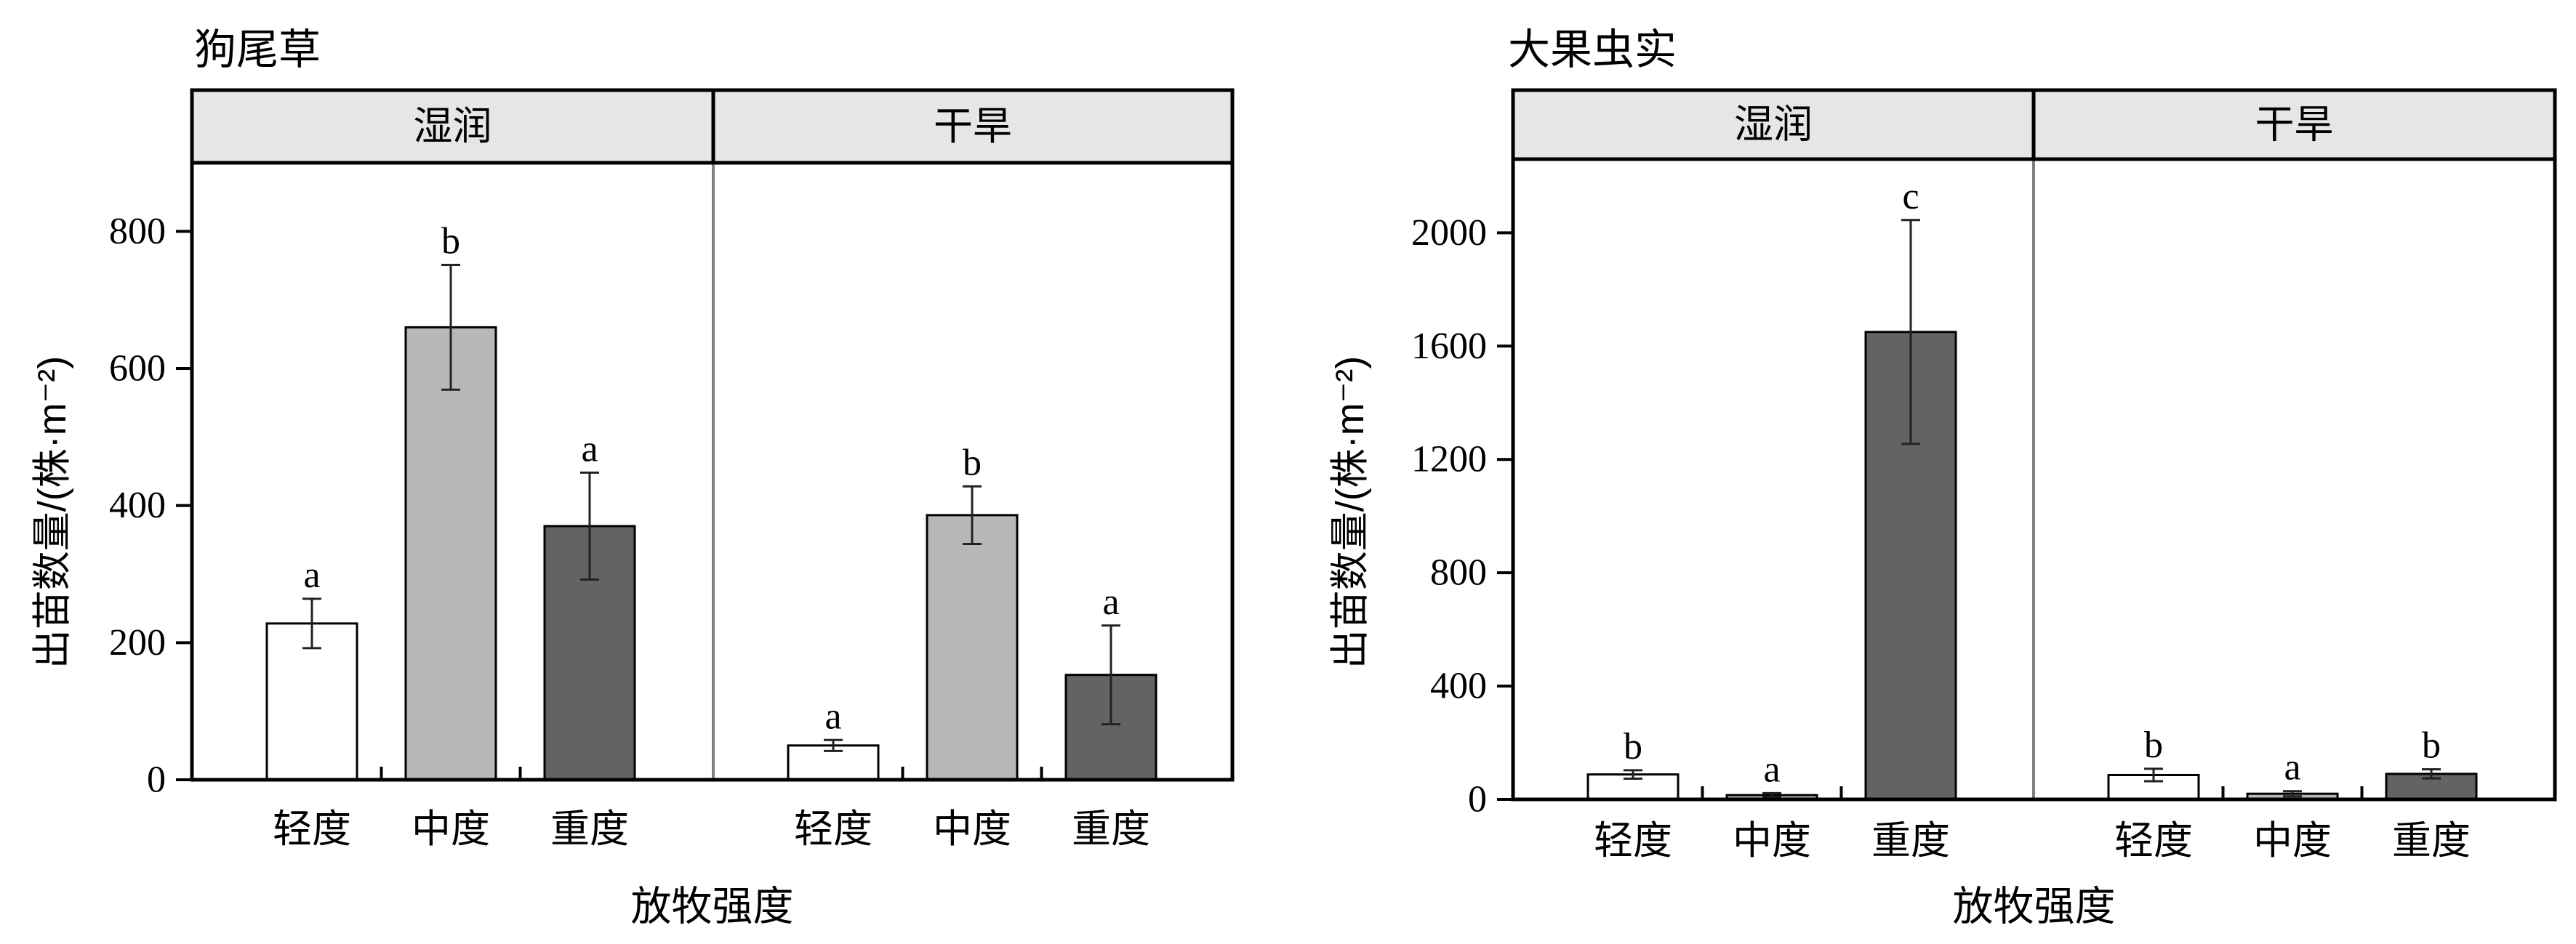  Describe the element at coordinates (137, 369) in the screenshot. I see `y-tick-label: 600` at that location.